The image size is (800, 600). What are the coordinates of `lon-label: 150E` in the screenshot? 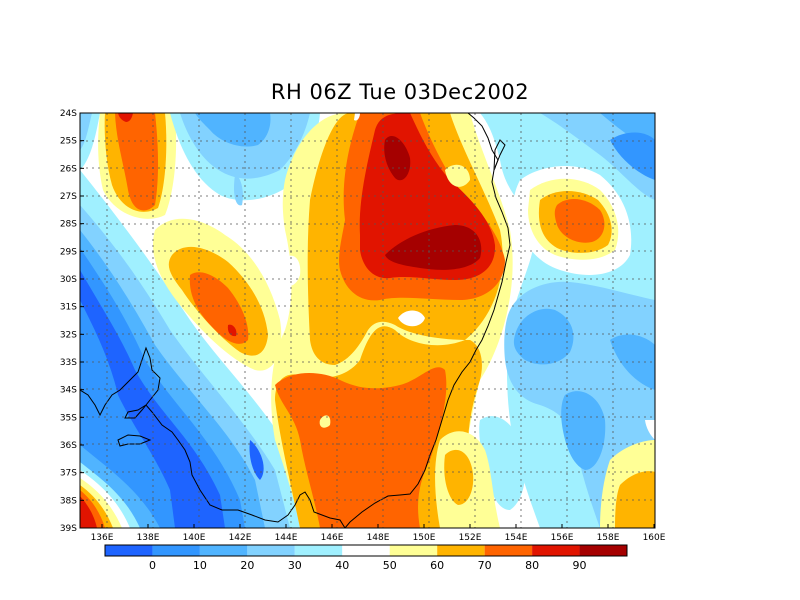 It's located at (424, 538).